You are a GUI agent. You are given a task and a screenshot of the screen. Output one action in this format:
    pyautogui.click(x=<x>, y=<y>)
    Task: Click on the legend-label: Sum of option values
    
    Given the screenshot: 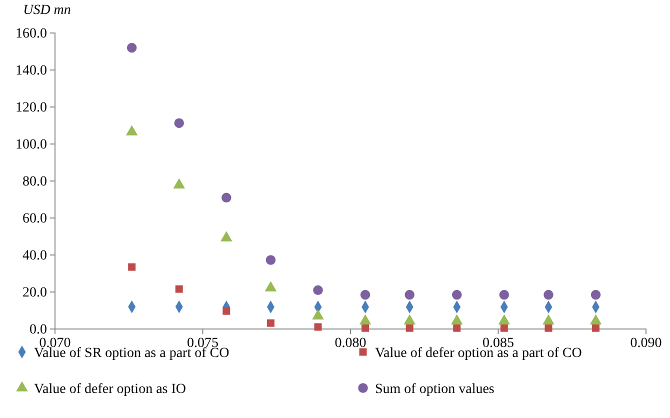 What is the action you would take?
    pyautogui.click(x=434, y=389)
    